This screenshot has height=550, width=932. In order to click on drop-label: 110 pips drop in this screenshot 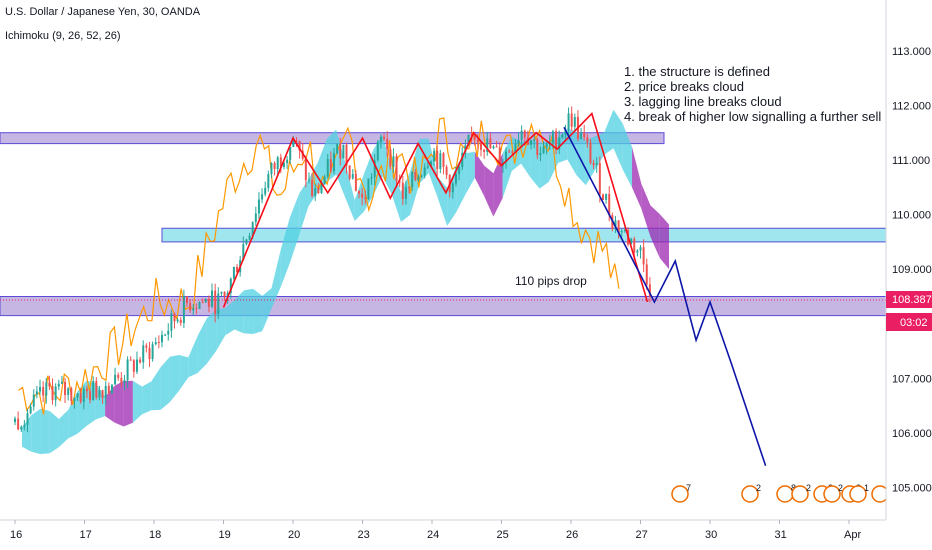, I will do `click(551, 281)`.